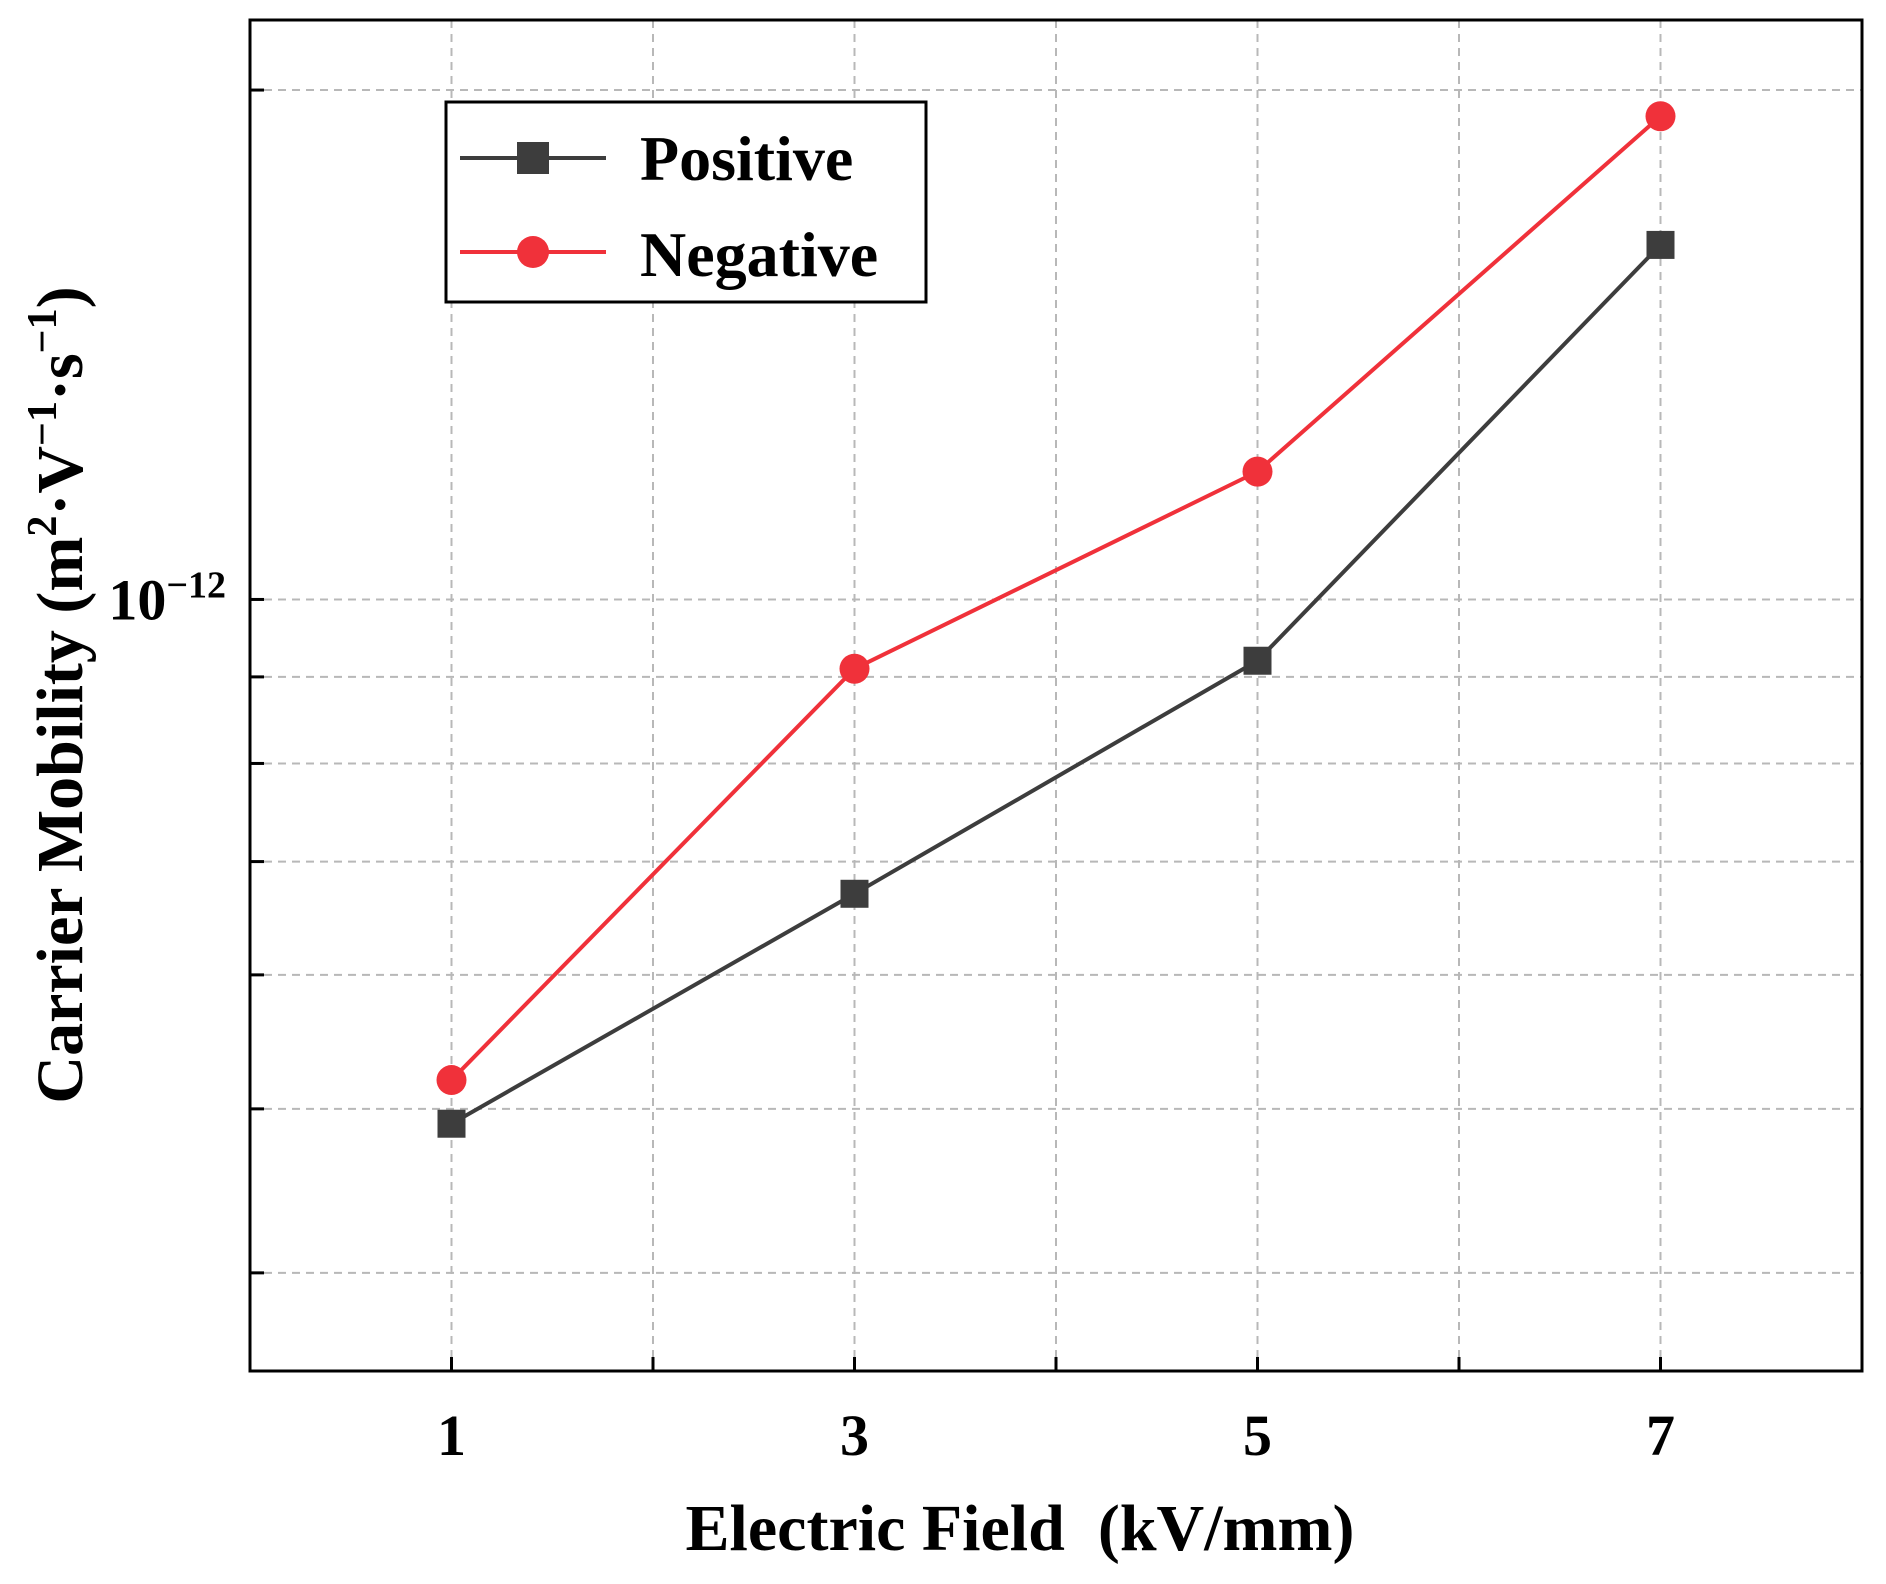 The image size is (1886, 1584). Describe the element at coordinates (759, 254) in the screenshot. I see `legend-label-negative: Negative` at that location.